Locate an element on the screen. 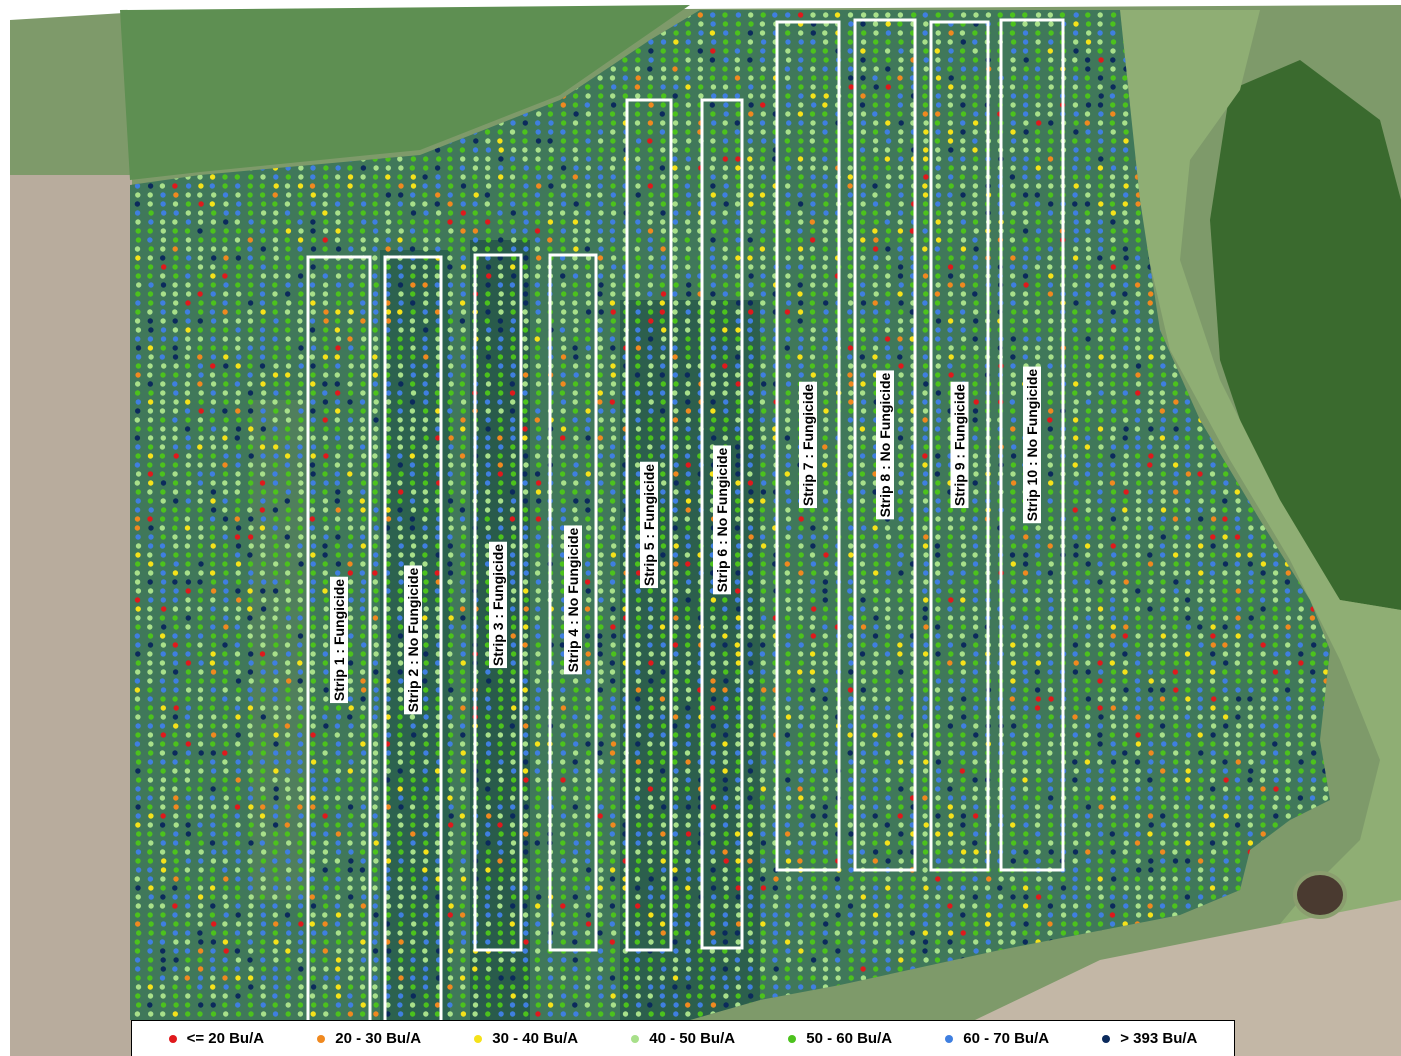 Image resolution: width=1401 pixels, height=1056 pixels. strip-9: Strip 9 : Fungicide is located at coordinates (959, 446).